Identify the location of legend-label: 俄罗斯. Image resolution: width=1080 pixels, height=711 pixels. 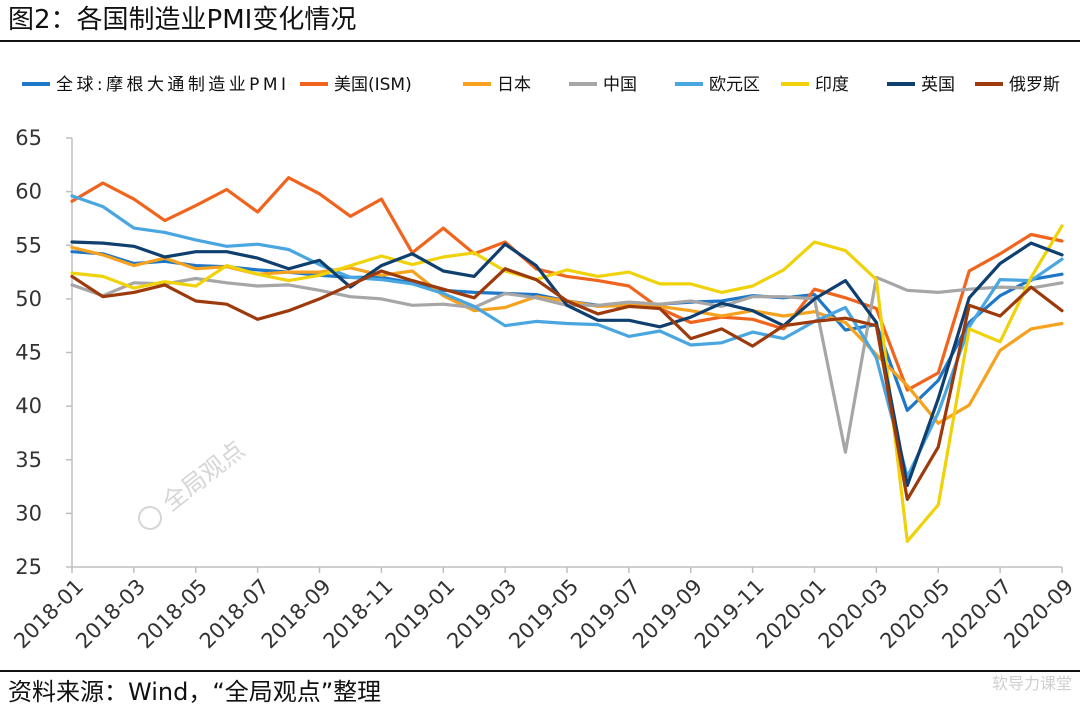
(1034, 85).